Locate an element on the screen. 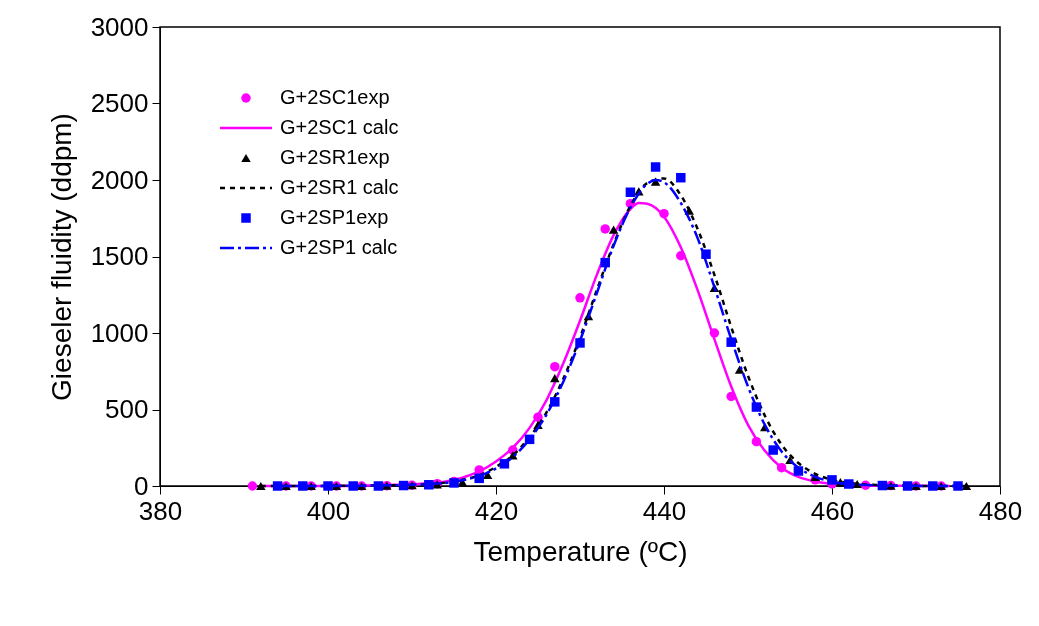  x-tick-label: 420 is located at coordinates (496, 510).